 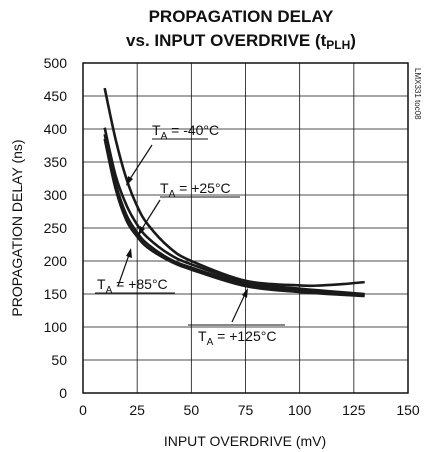 I want to click on chart-title-line2-suffix: ), so click(x=353, y=40).